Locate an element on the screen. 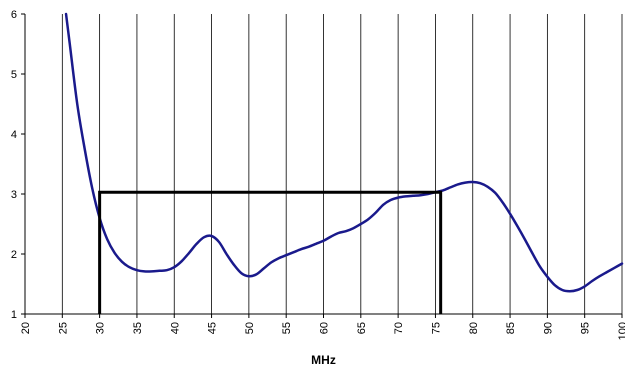 The width and height of the screenshot is (625, 371). x-tick-label-80: 80 is located at coordinates (474, 328).